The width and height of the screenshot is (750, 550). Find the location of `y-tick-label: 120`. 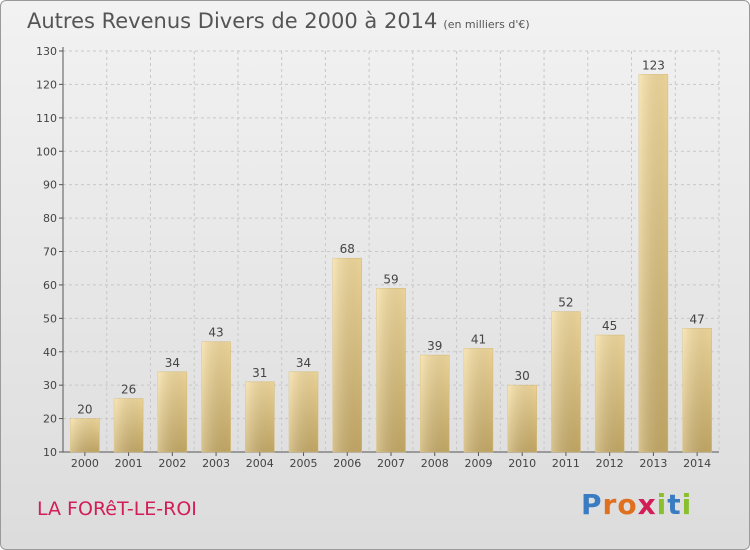

y-tick-label: 120 is located at coordinates (46, 84).